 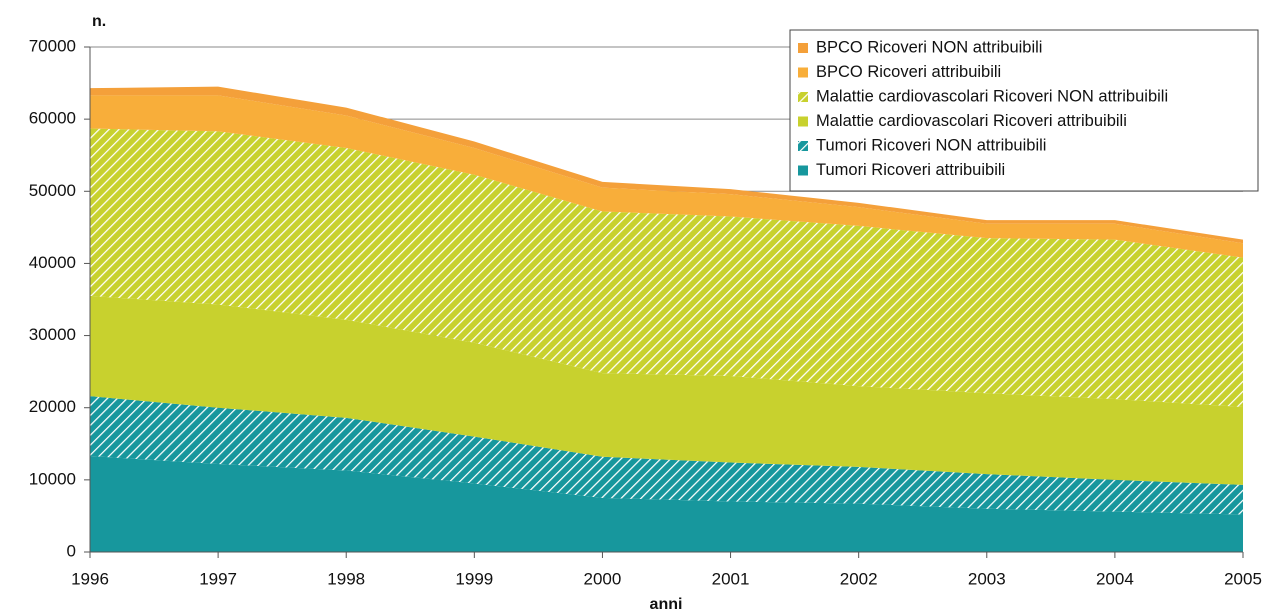 What do you see at coordinates (910, 170) in the screenshot?
I see `legend-label: Tumori Ricoveri attribuibili` at bounding box center [910, 170].